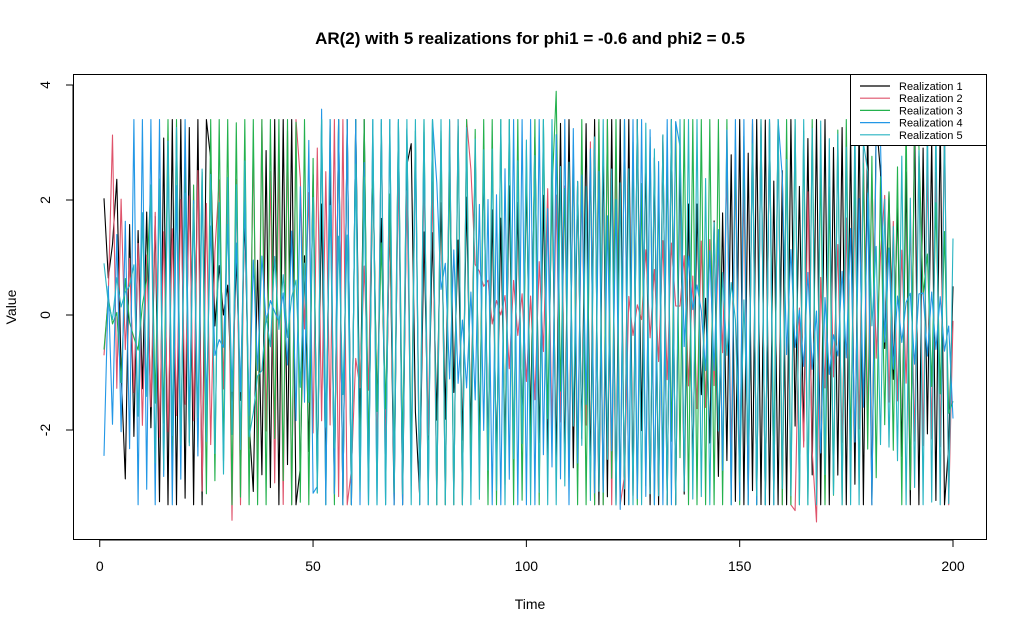  Describe the element at coordinates (45, 200) in the screenshot. I see `y-tick-label: 2` at that location.